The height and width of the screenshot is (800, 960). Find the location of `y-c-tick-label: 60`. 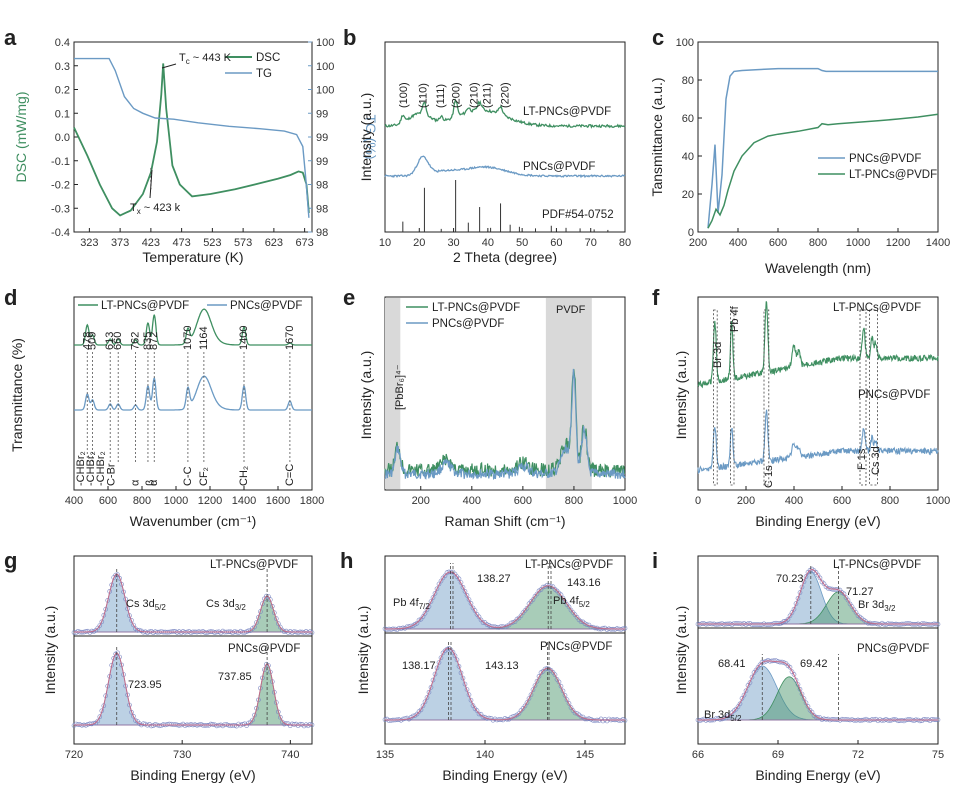

y-c-tick-label: 60 is located at coordinates (688, 119).